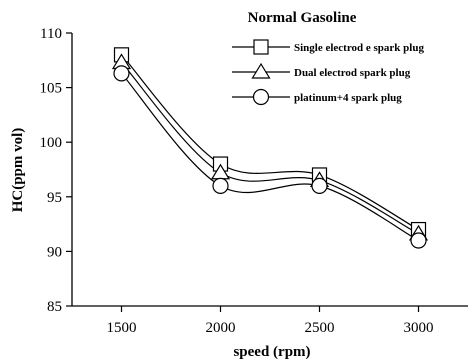  I want to click on legend-marker-circle, so click(261, 97).